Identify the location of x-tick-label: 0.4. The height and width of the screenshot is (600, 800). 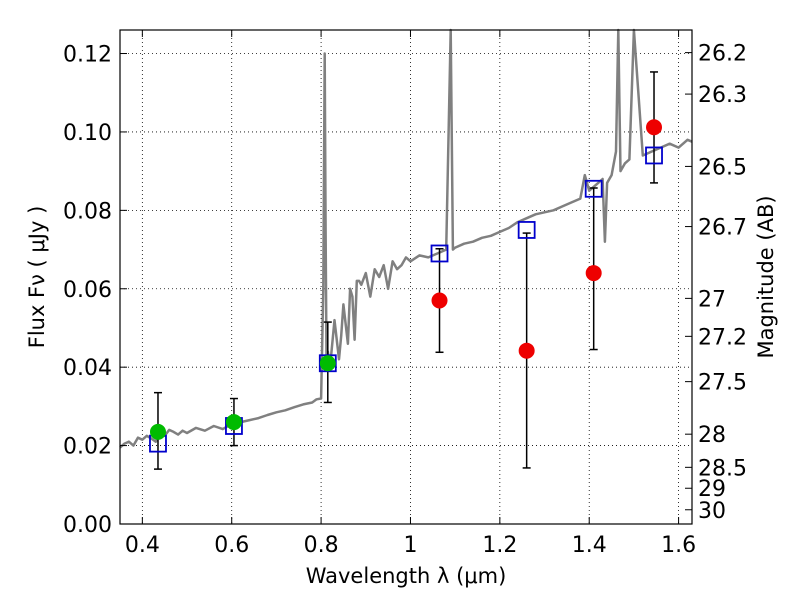
(142, 545).